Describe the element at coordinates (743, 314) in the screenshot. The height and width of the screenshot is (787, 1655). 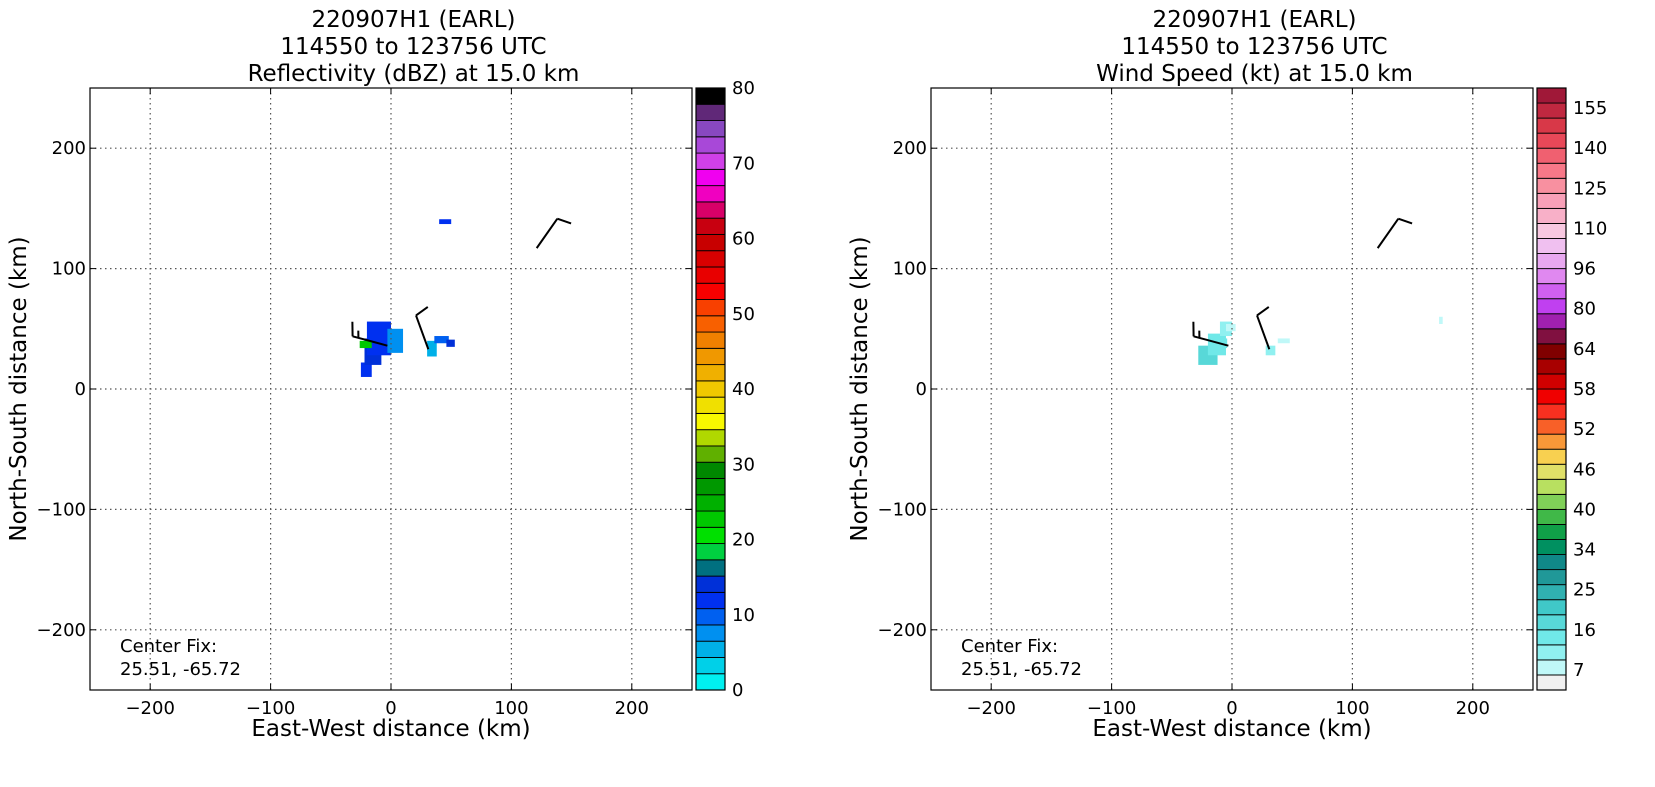
I see `colorbar-tick-label: 50` at that location.